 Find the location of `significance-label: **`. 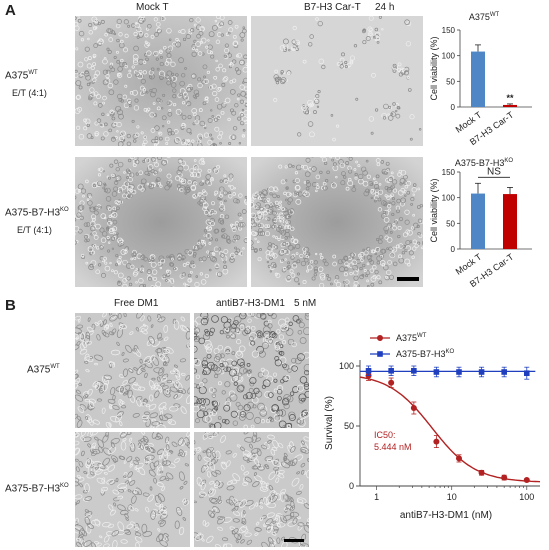

significance-label: ** is located at coordinates (510, 98).